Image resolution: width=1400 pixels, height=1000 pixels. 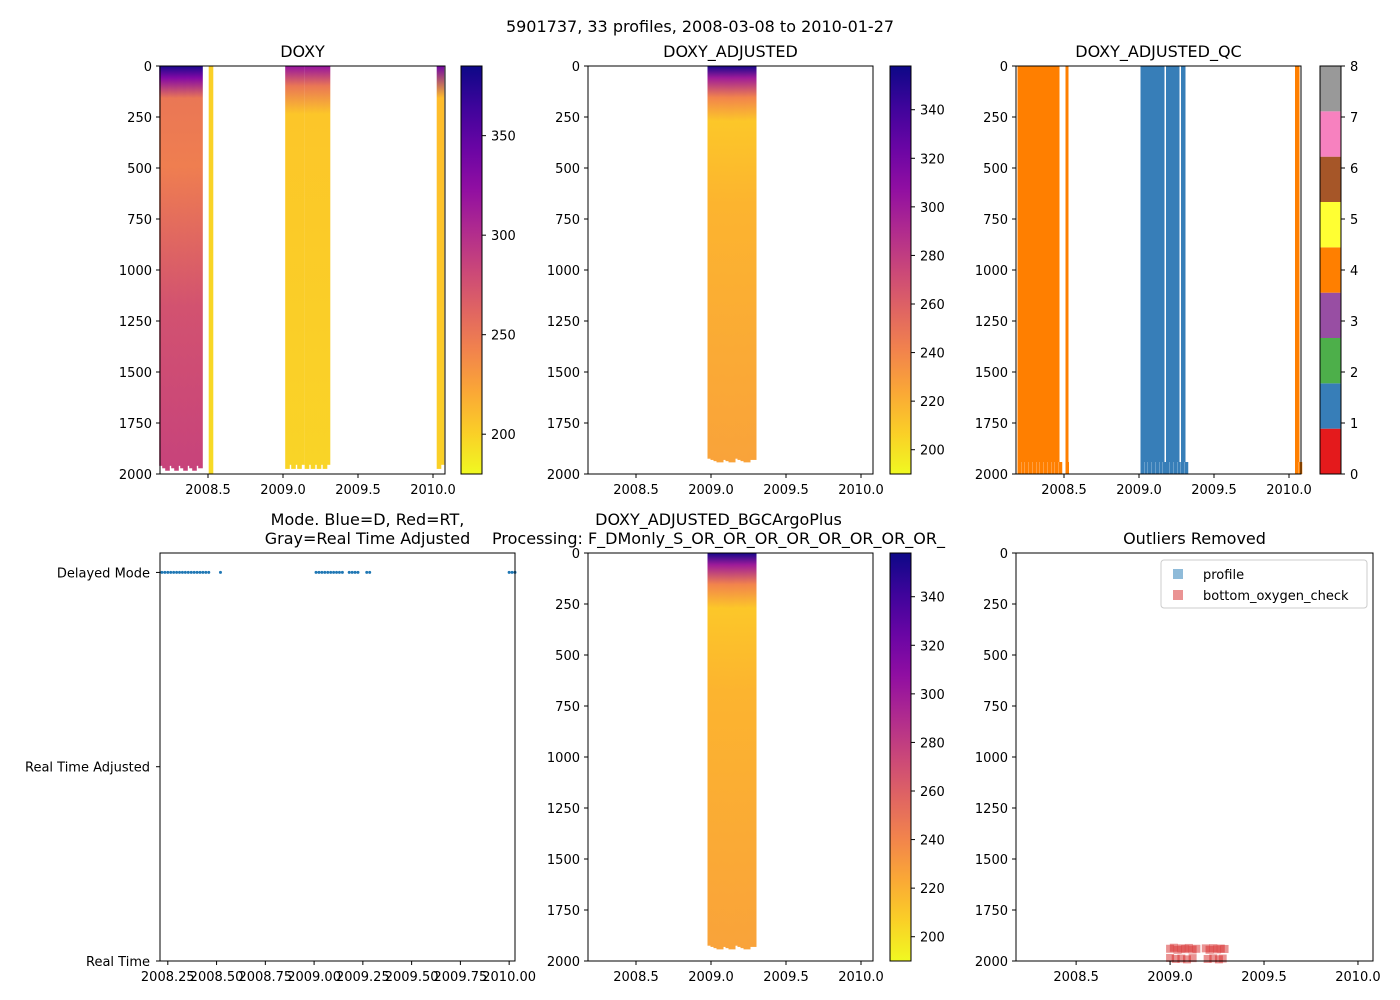 I want to click on y-tick-label: 500, so click(x=567, y=656).